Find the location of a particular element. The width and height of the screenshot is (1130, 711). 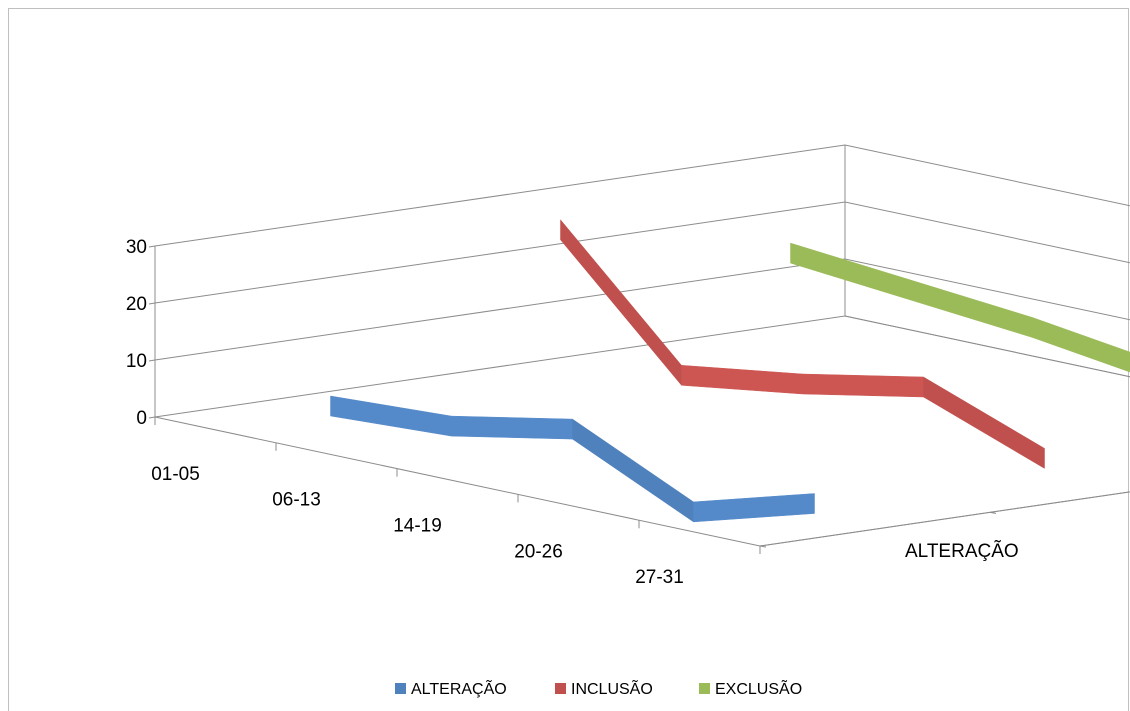

legend-label: EXCLUSÃO is located at coordinates (758, 688).